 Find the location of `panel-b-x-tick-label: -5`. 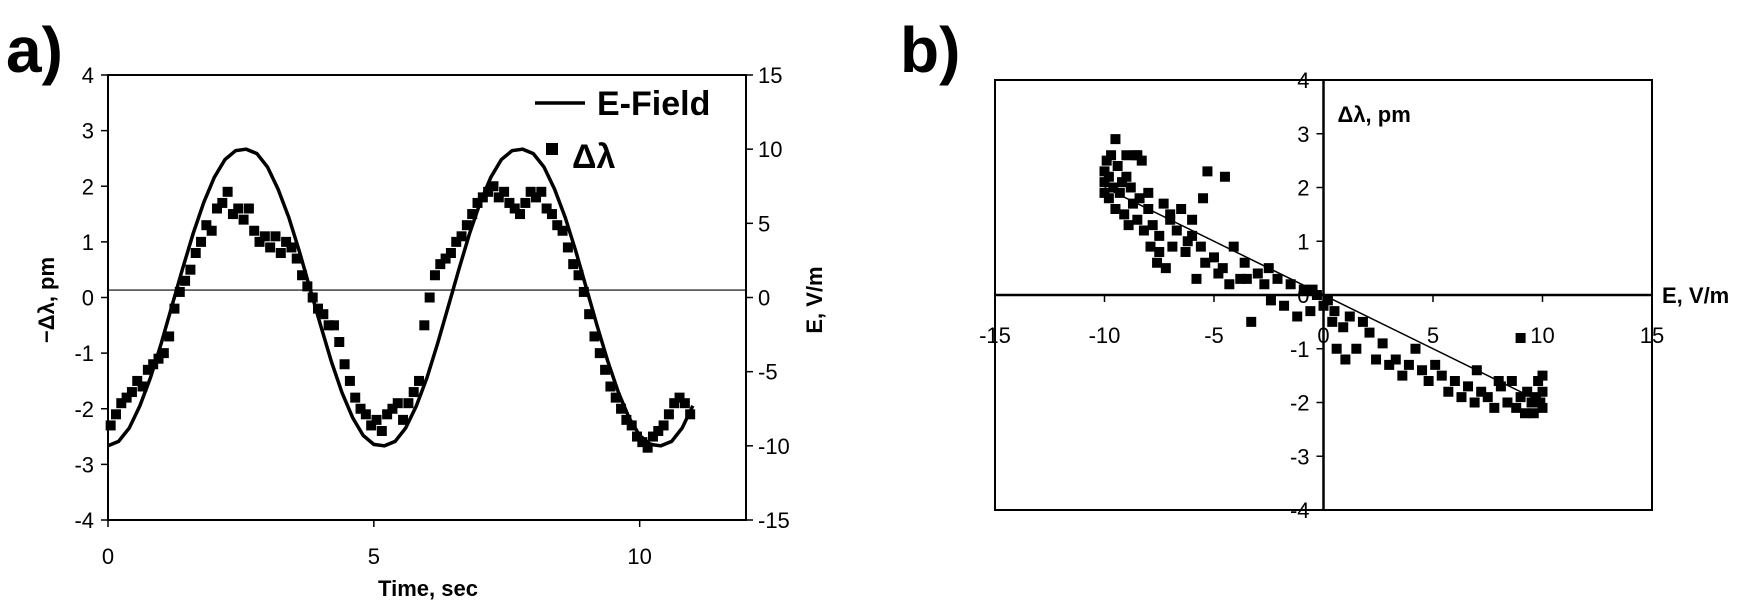

panel-b-x-tick-label: -5 is located at coordinates (1214, 335).